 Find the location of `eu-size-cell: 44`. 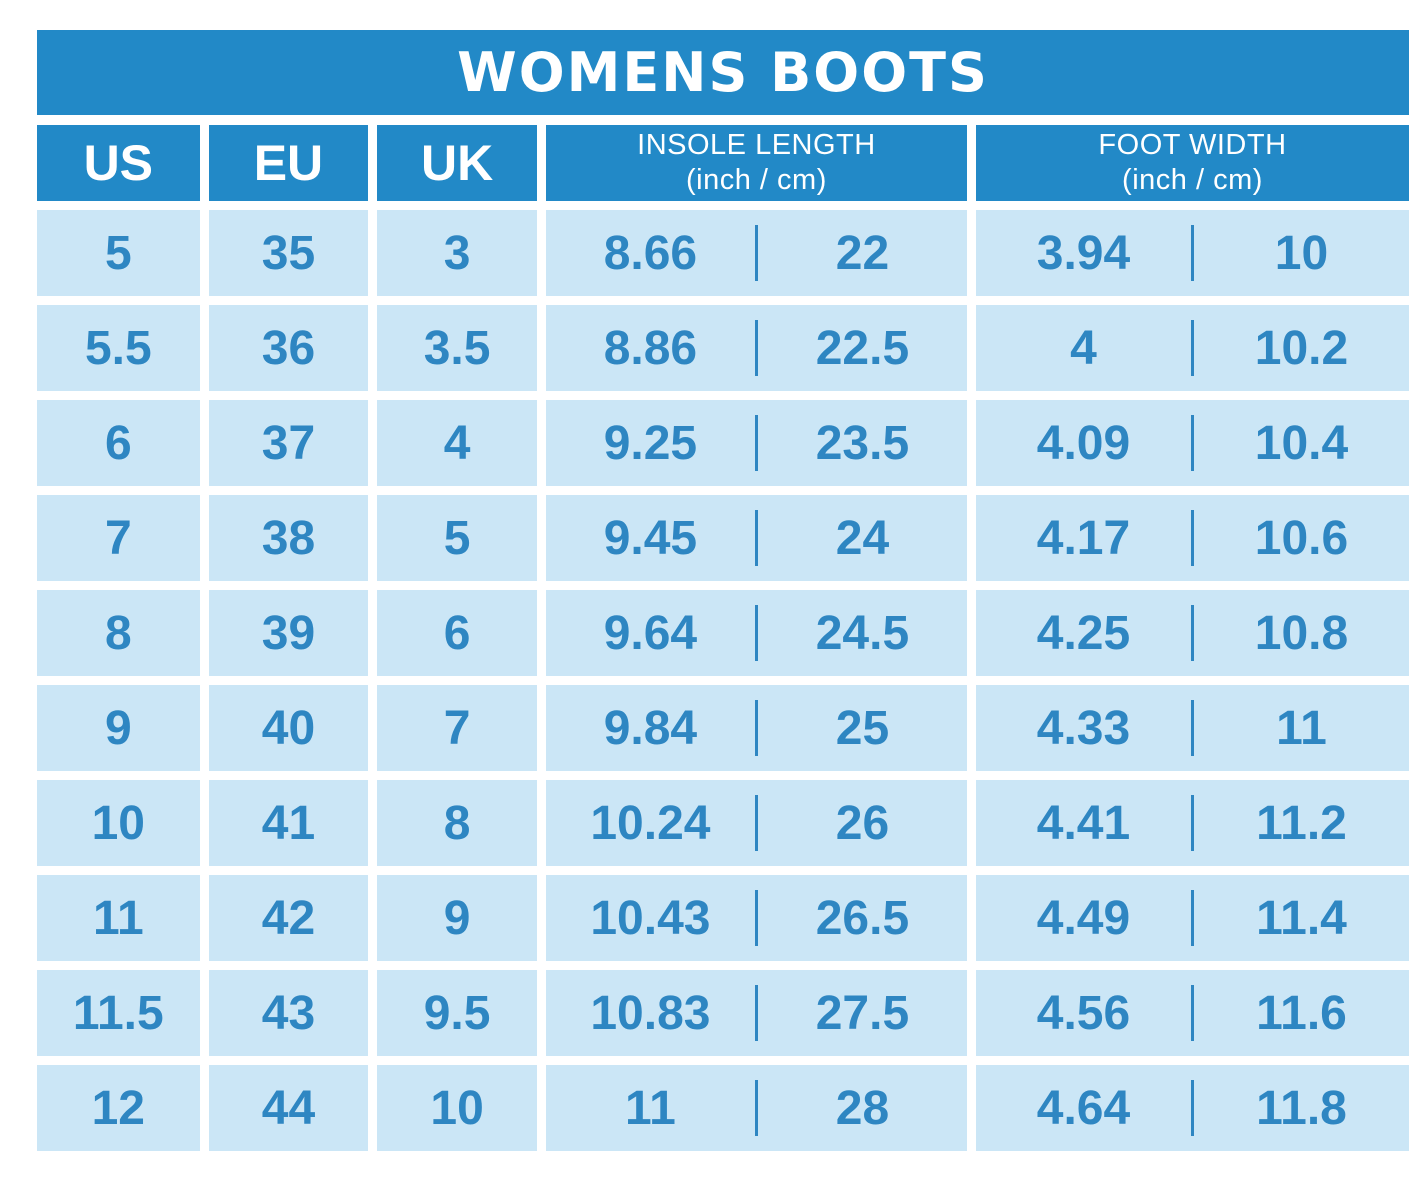

eu-size-cell: 44 is located at coordinates (288, 1108).